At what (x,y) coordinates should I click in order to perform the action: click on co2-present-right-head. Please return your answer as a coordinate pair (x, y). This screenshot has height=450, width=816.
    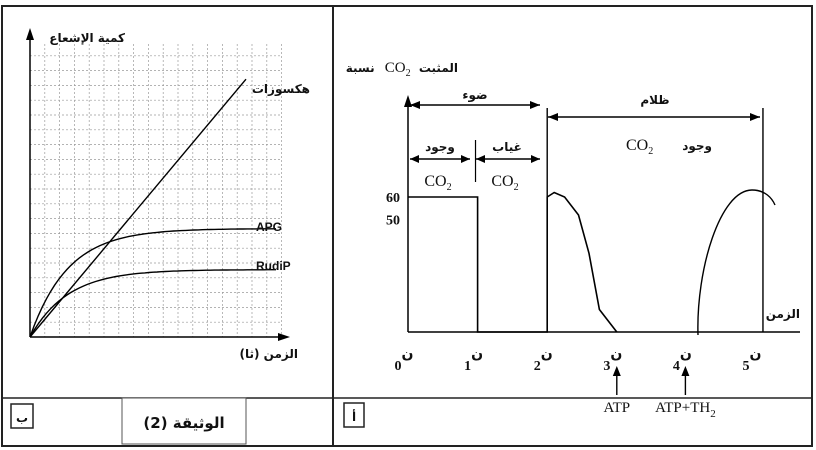
    Looking at the image, I should click on (465, 159).